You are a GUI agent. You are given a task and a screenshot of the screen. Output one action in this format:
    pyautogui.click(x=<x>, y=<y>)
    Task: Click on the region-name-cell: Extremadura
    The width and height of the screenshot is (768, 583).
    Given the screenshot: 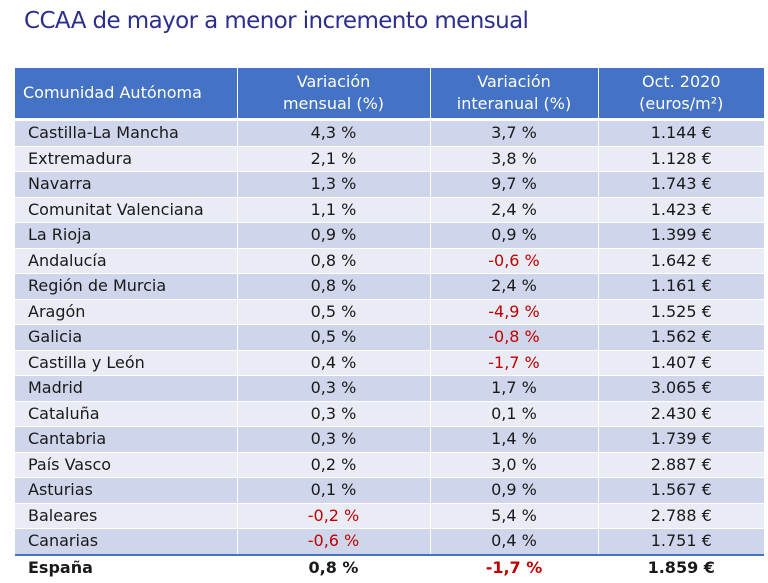 What is the action you would take?
    pyautogui.click(x=126, y=159)
    